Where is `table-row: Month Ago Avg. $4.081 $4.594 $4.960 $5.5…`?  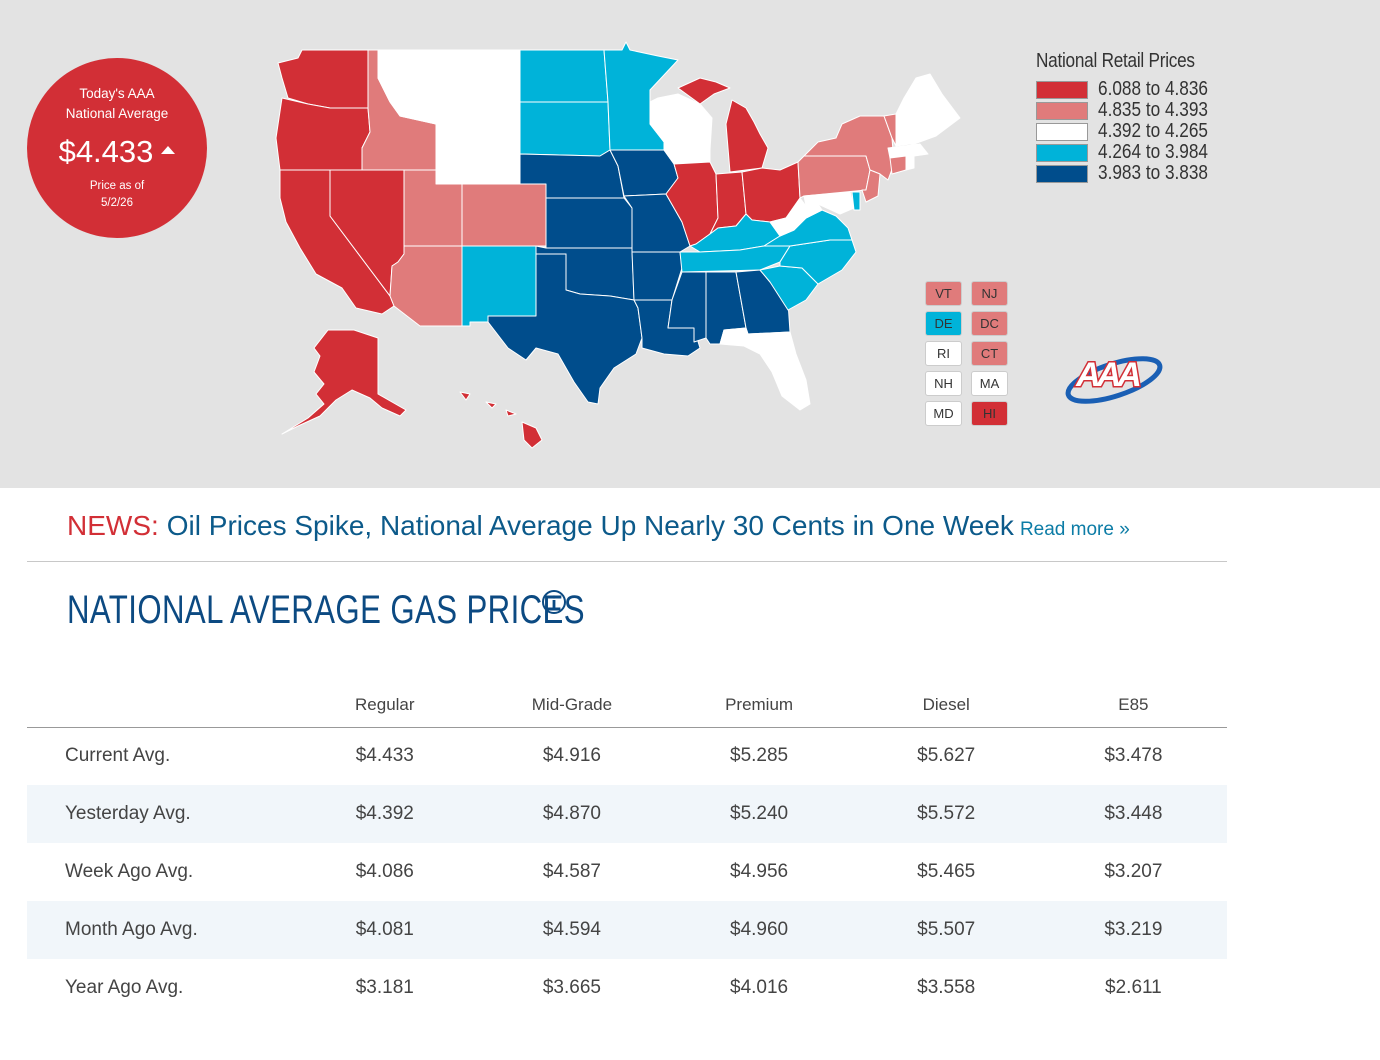
table-row: Month Ago Avg. $4.081 $4.594 $4.960 $5.5… is located at coordinates (627, 930).